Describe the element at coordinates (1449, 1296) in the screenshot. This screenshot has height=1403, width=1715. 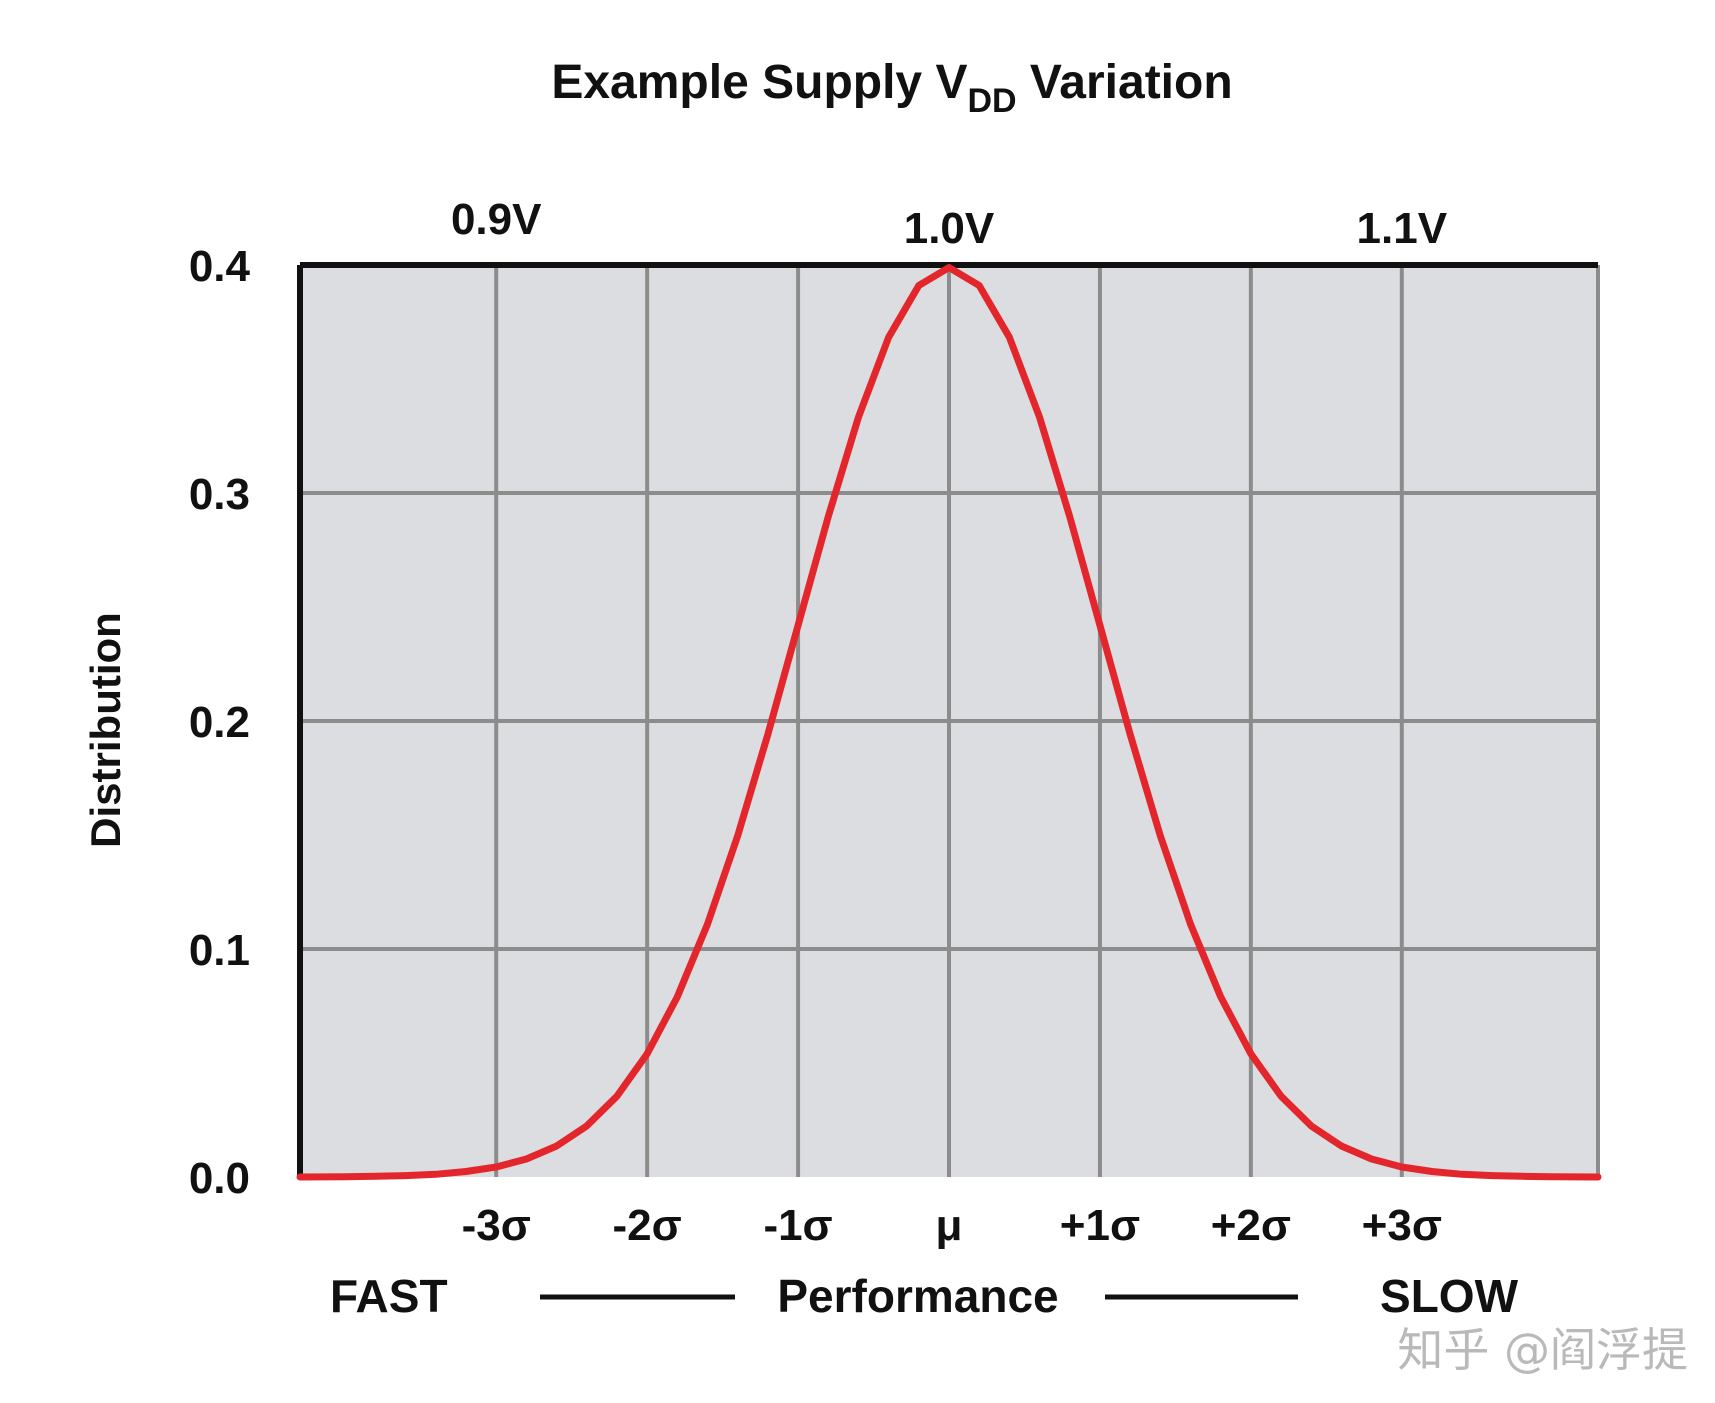
I see `performance-slow-label: SLOW` at that location.